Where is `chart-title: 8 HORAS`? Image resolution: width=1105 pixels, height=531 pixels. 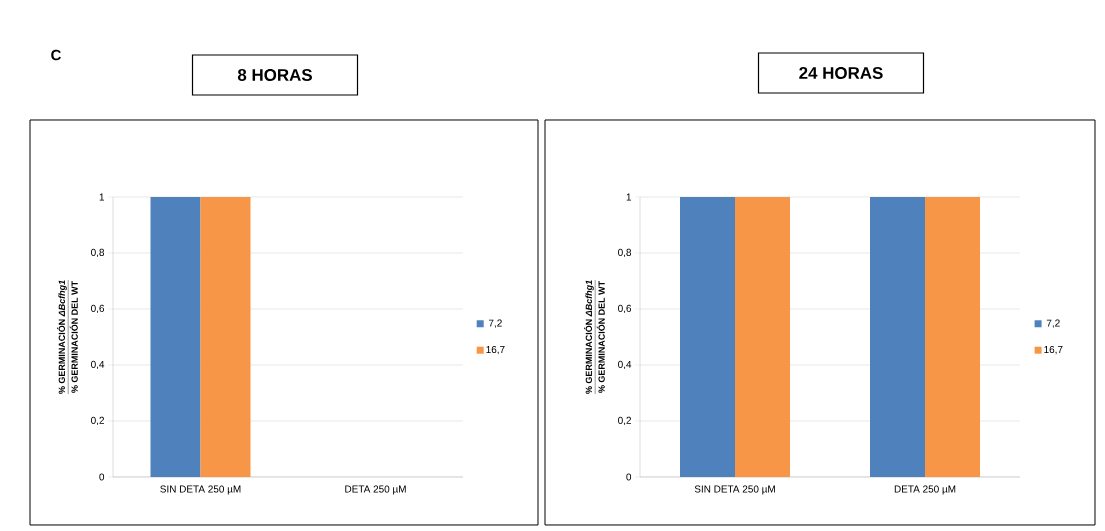 chart-title: 8 HORAS is located at coordinates (274, 74).